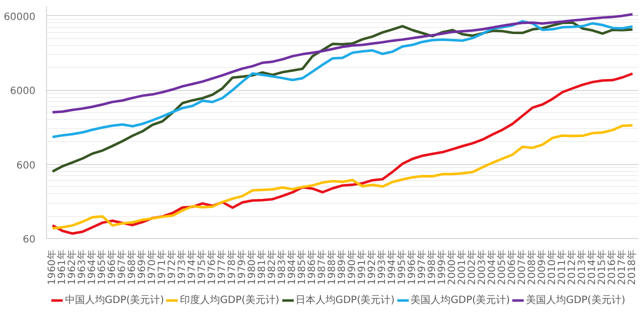 Image resolution: width=640 pixels, height=335 pixels. Describe the element at coordinates (20, 17) in the screenshot. I see `y-tick-label: 60000` at that location.